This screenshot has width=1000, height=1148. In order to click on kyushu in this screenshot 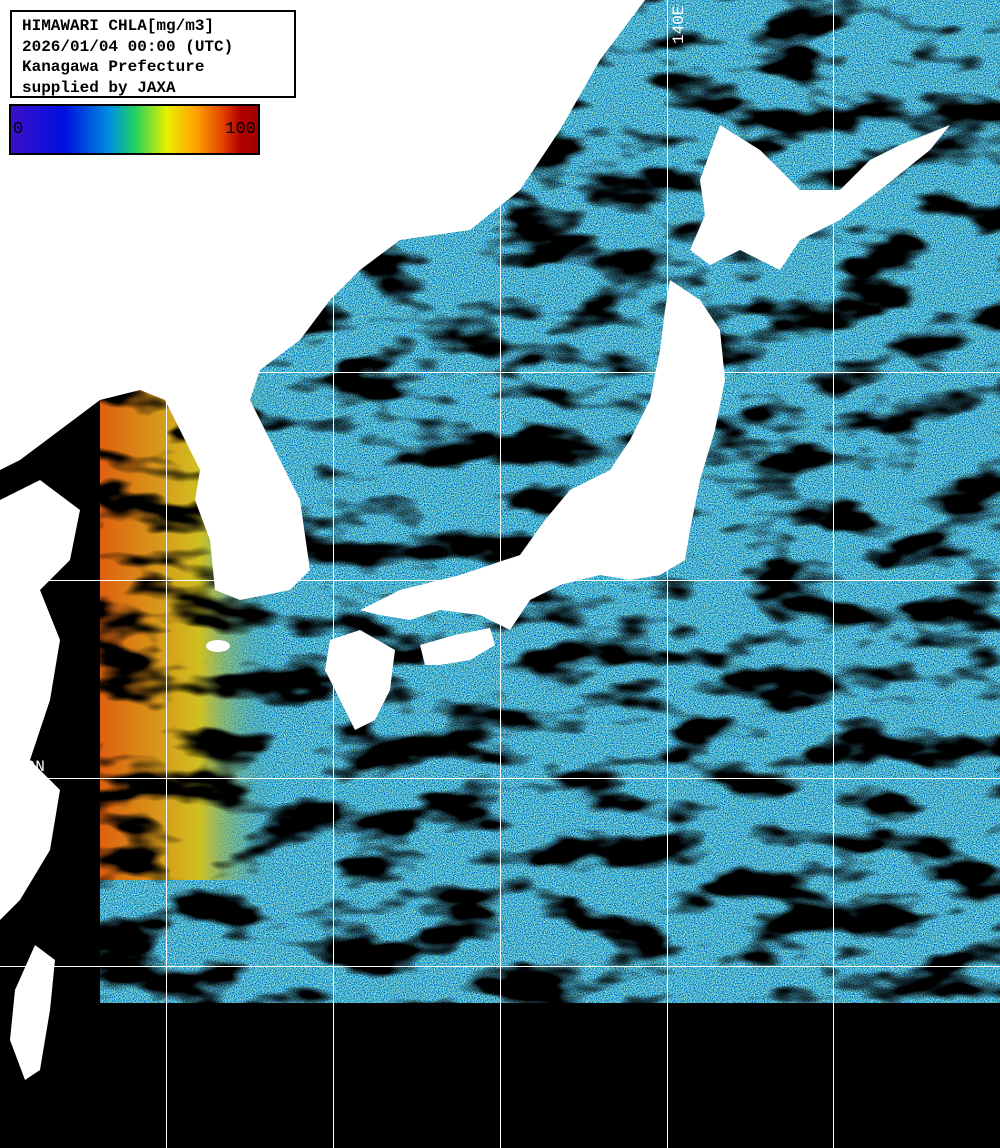, I will do `click(360, 680)`.